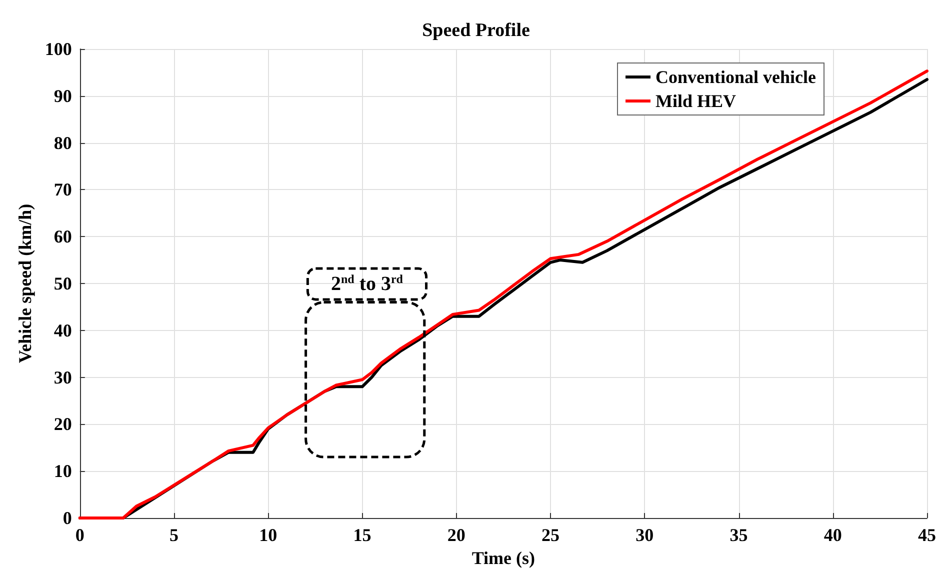  Describe the element at coordinates (63, 236) in the screenshot. I see `y-tick-label: 60` at that location.